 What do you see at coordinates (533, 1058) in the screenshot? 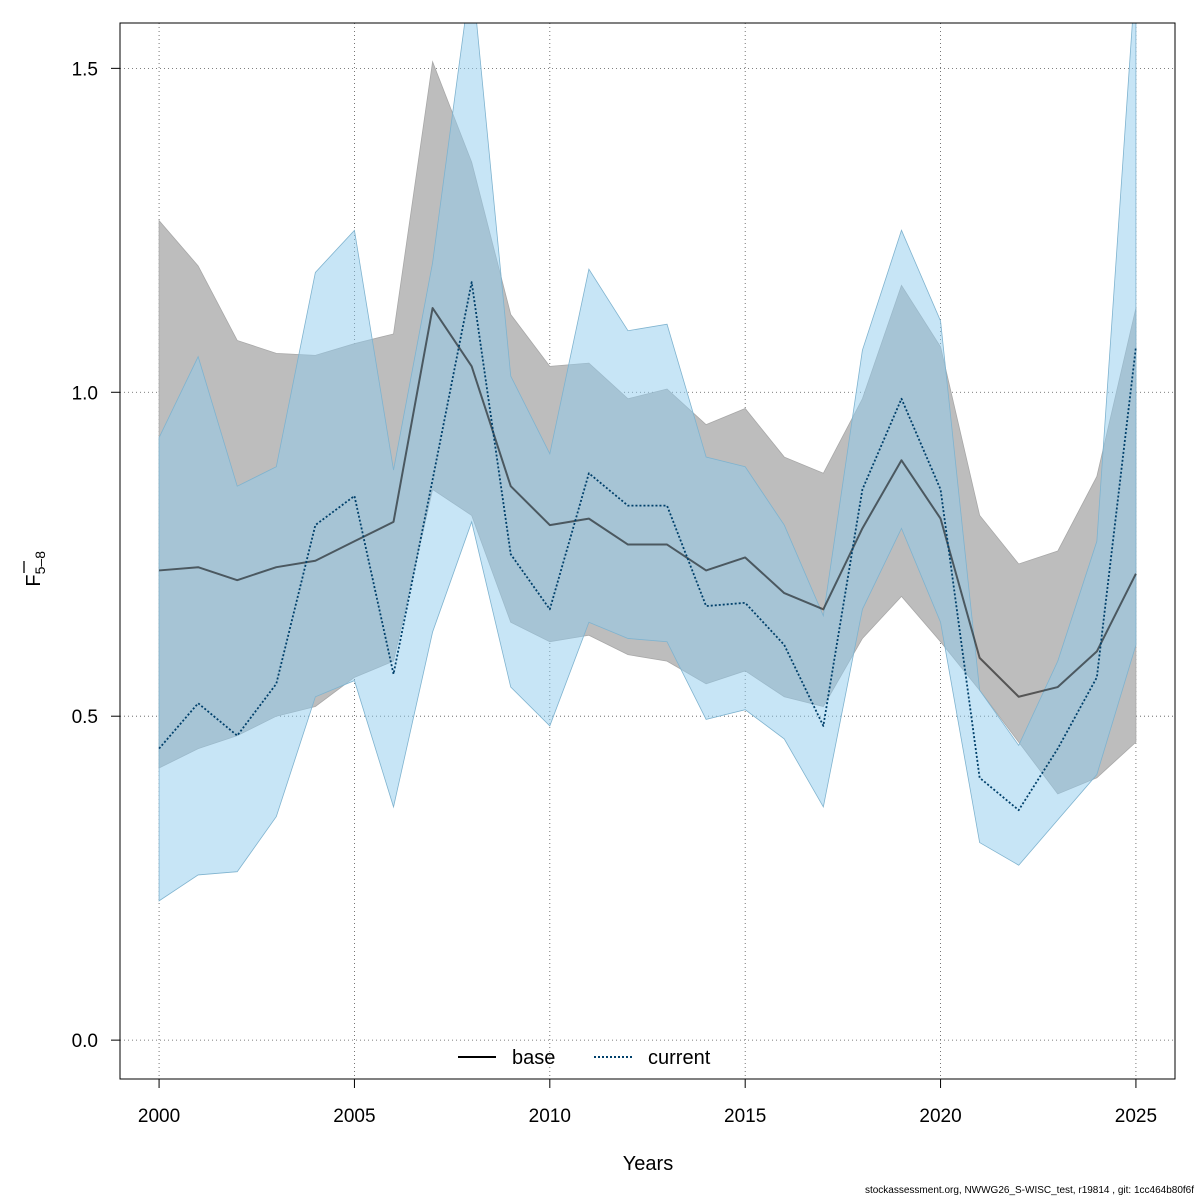
I see `legend-label-base: base` at bounding box center [533, 1058].